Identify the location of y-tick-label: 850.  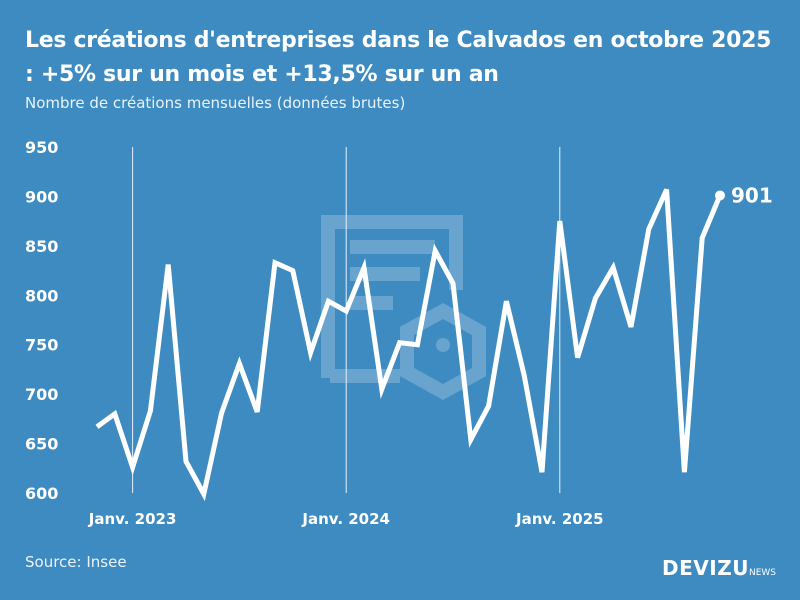
(41, 246).